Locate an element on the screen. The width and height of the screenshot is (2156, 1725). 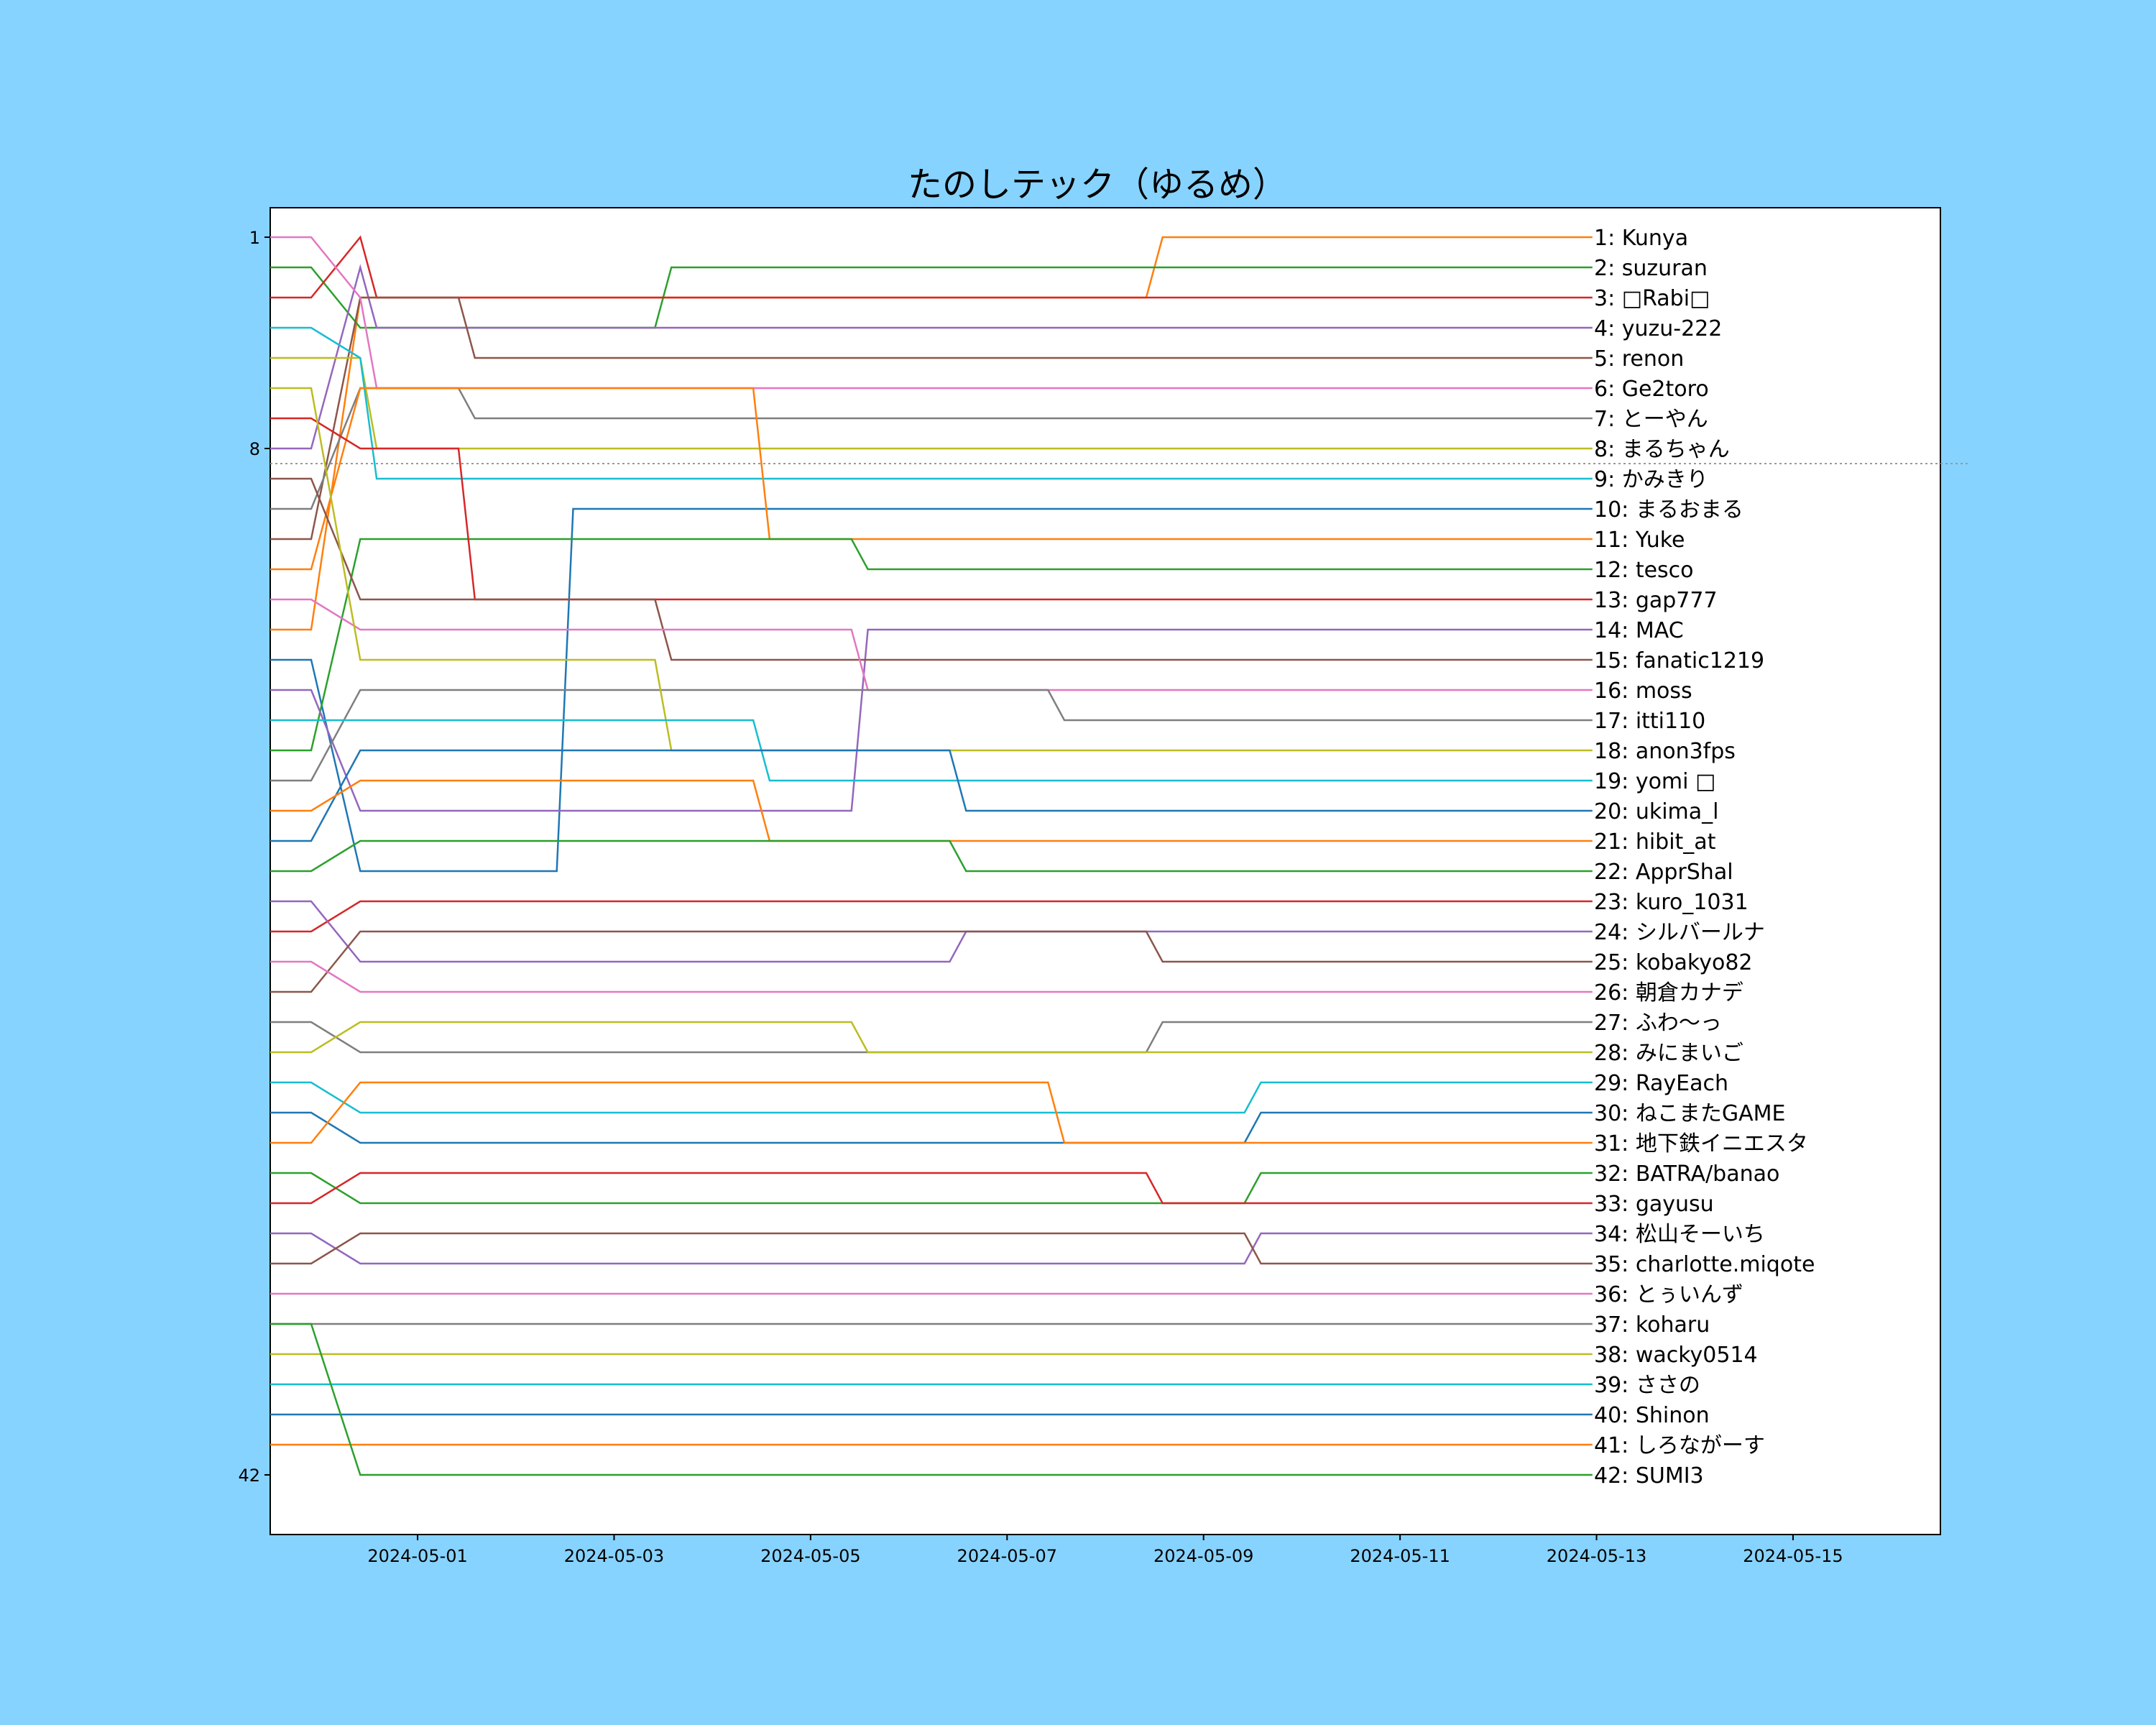
rank-label-6: 6: Ge2toro is located at coordinates (1652, 389).